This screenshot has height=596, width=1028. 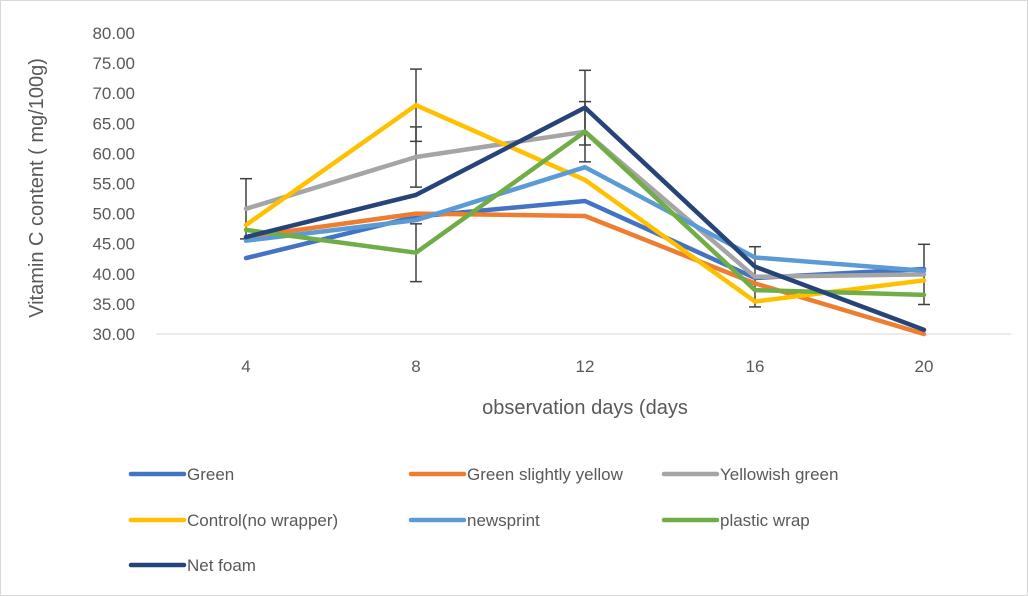 What do you see at coordinates (113, 153) in the screenshot?
I see `y-tick-label: 60.00` at bounding box center [113, 153].